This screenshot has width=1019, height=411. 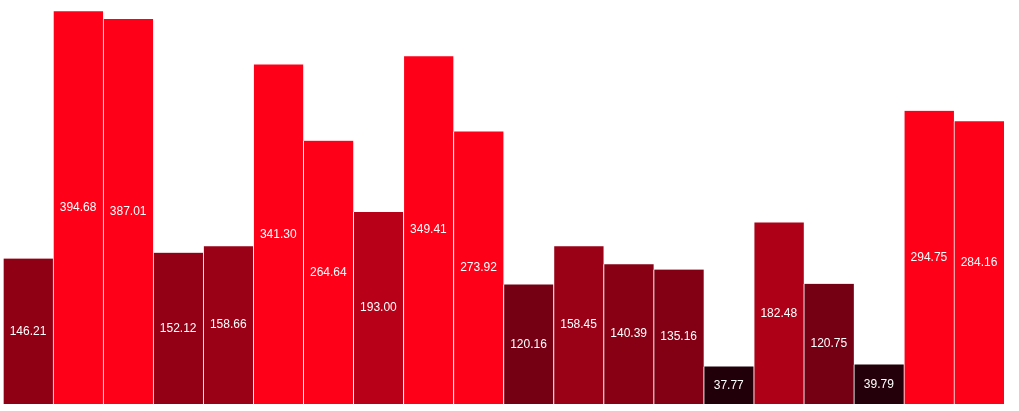 I want to click on data-label: 387.01, so click(x=128, y=210).